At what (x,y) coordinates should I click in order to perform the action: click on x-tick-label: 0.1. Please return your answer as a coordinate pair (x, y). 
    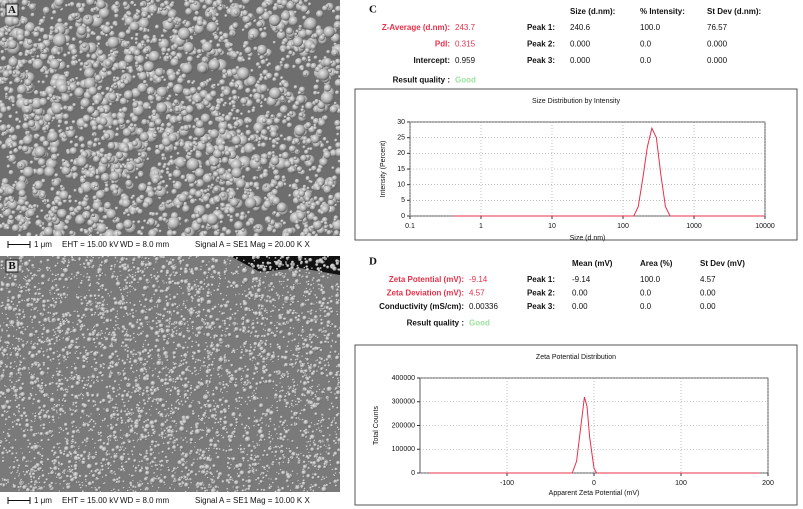
    Looking at the image, I should click on (410, 226).